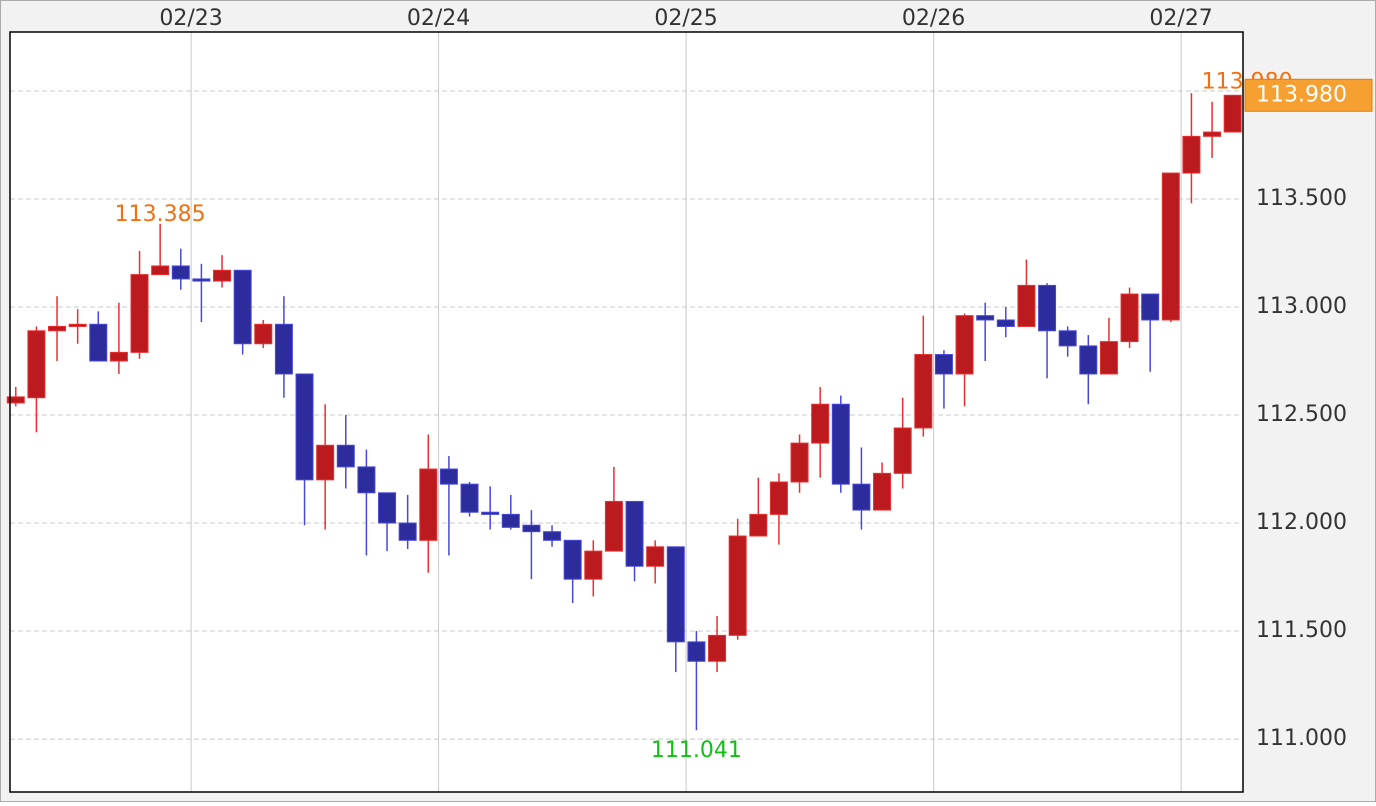 Image resolution: width=1376 pixels, height=806 pixels. What do you see at coordinates (1301, 198) in the screenshot?
I see `y-tick-label: 113.500` at bounding box center [1301, 198].